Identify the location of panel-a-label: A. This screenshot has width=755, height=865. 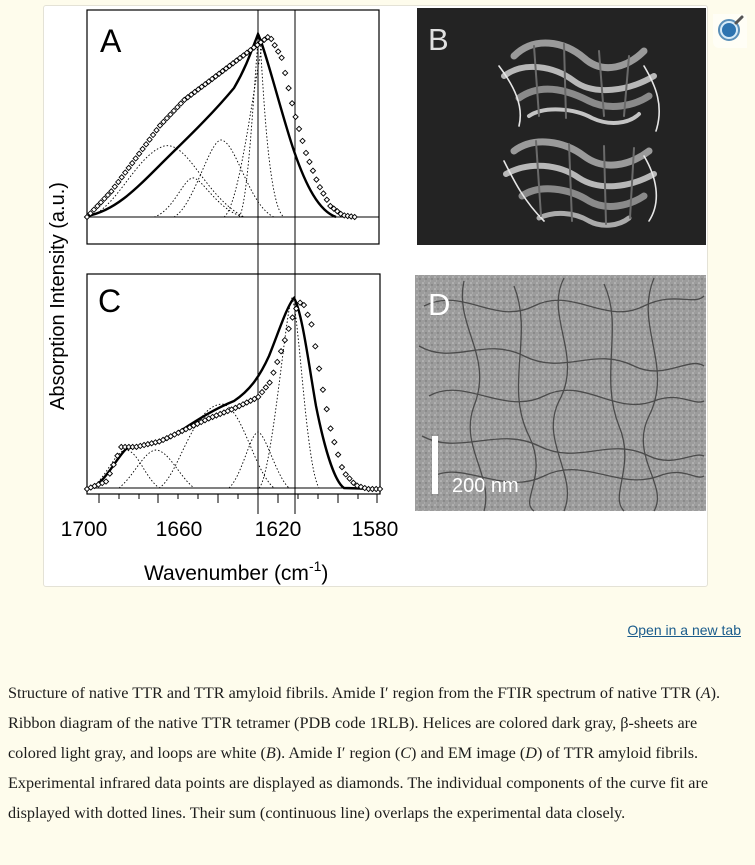
(111, 41).